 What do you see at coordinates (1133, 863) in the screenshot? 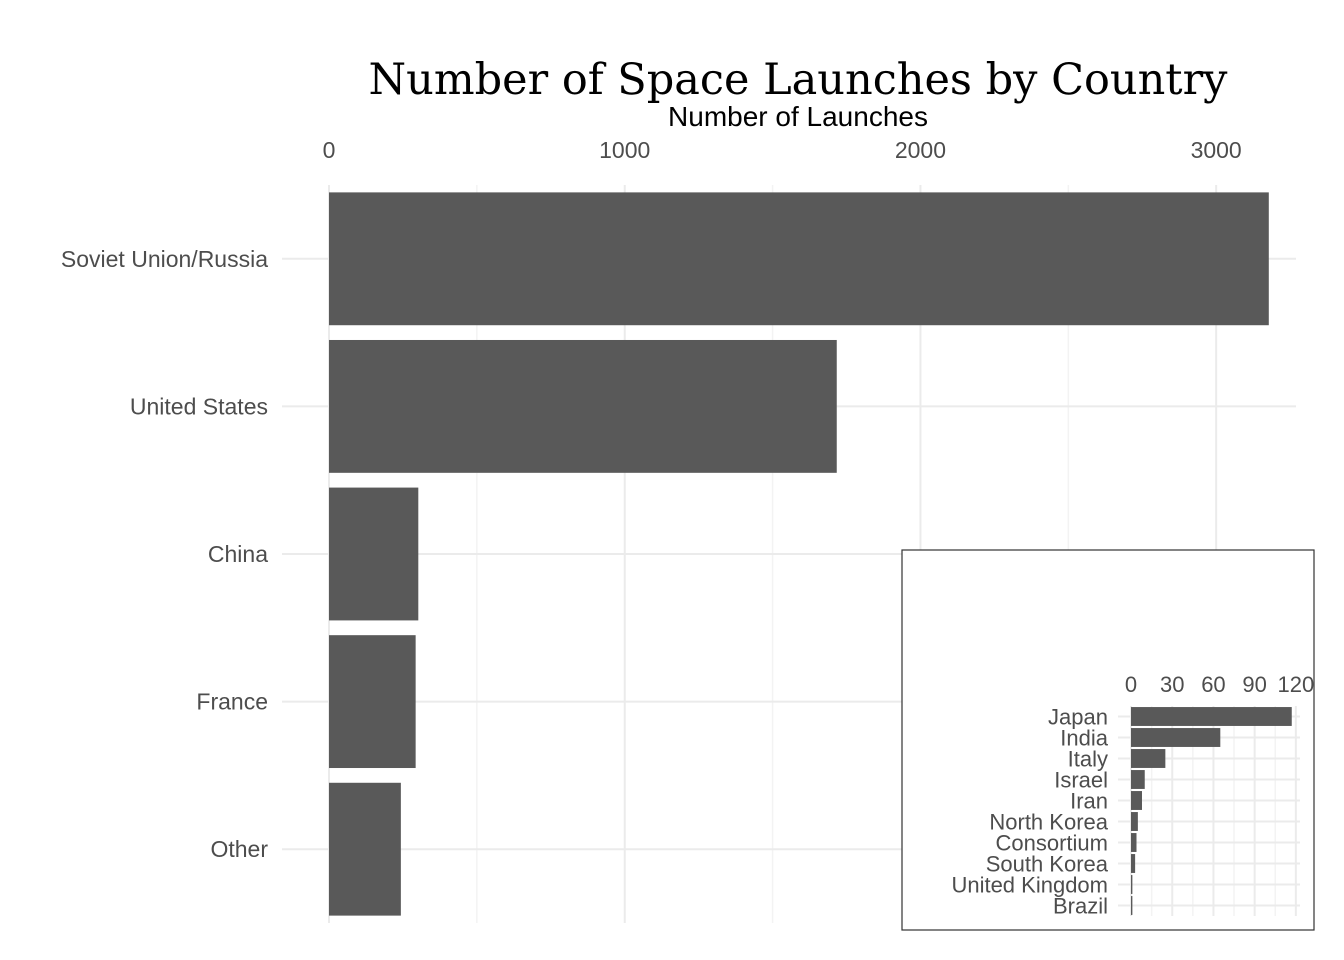
I see `inset-bar-south-korea` at bounding box center [1133, 863].